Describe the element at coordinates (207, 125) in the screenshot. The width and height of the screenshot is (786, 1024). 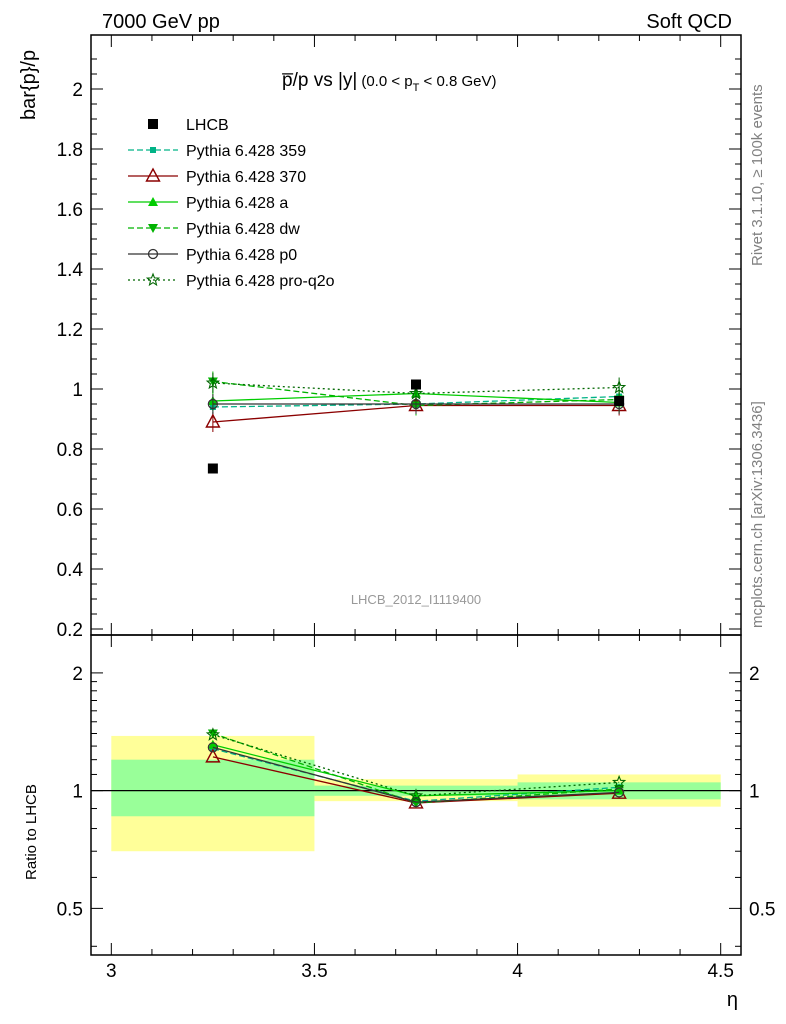
I see `legend-label: LHCB` at that location.